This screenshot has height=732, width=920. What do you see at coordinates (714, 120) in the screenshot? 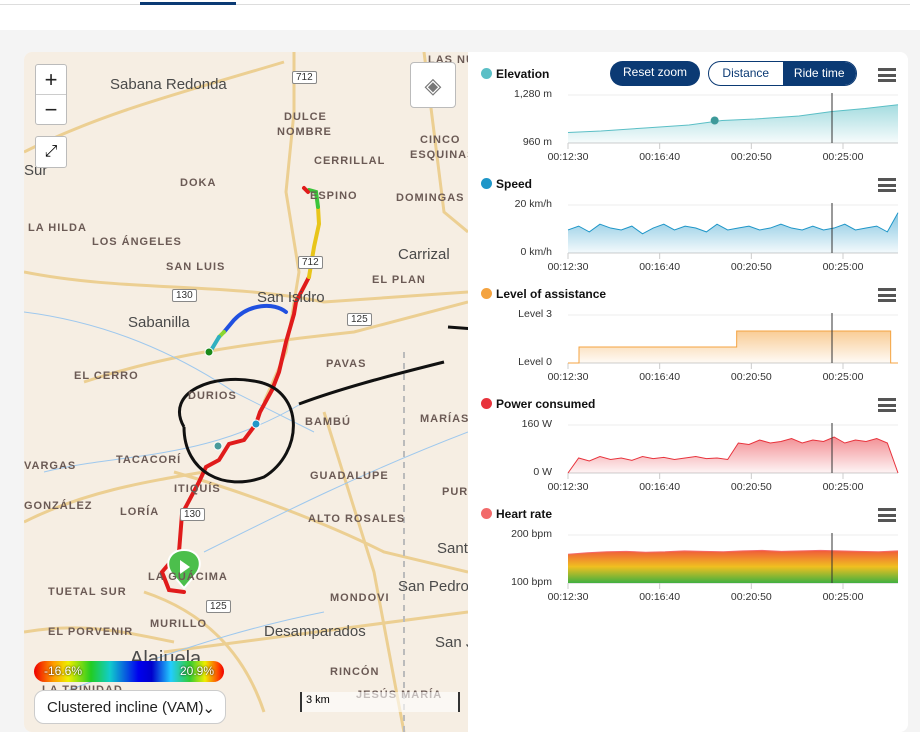
I see `hover-marker` at bounding box center [714, 120].